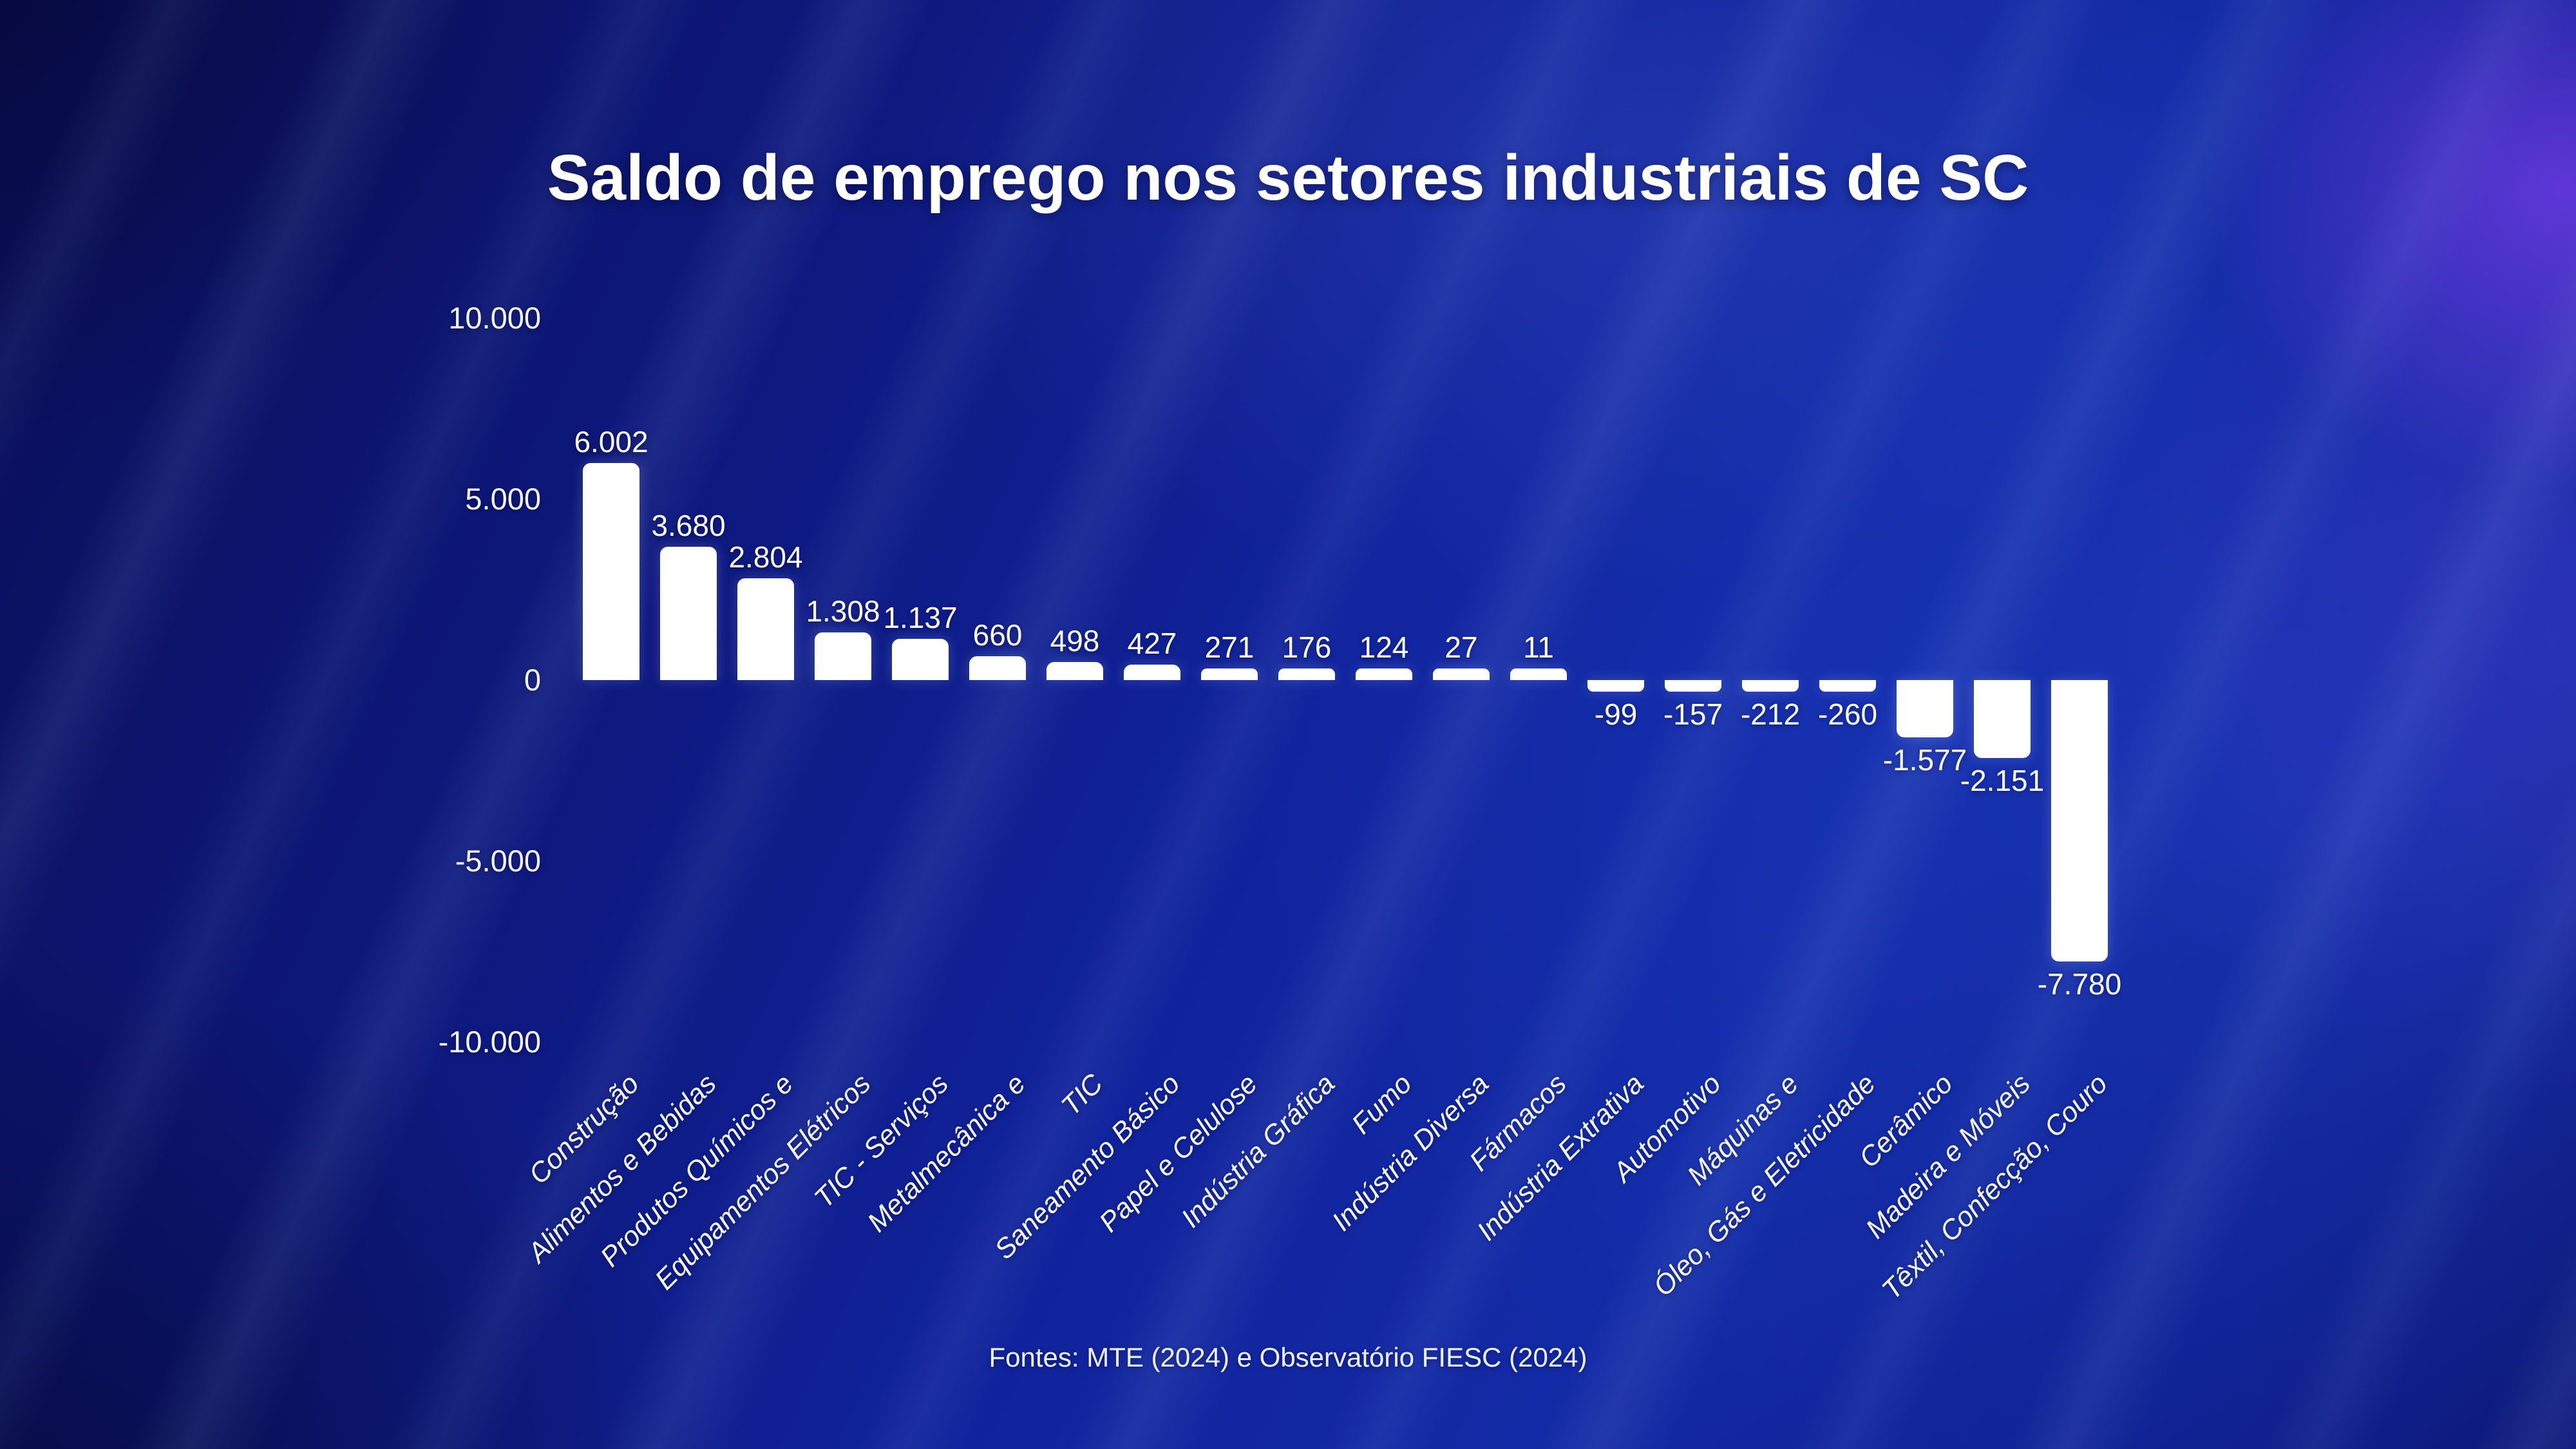 The width and height of the screenshot is (2576, 1449). What do you see at coordinates (1693, 714) in the screenshot?
I see `bar-value-label: -157` at bounding box center [1693, 714].